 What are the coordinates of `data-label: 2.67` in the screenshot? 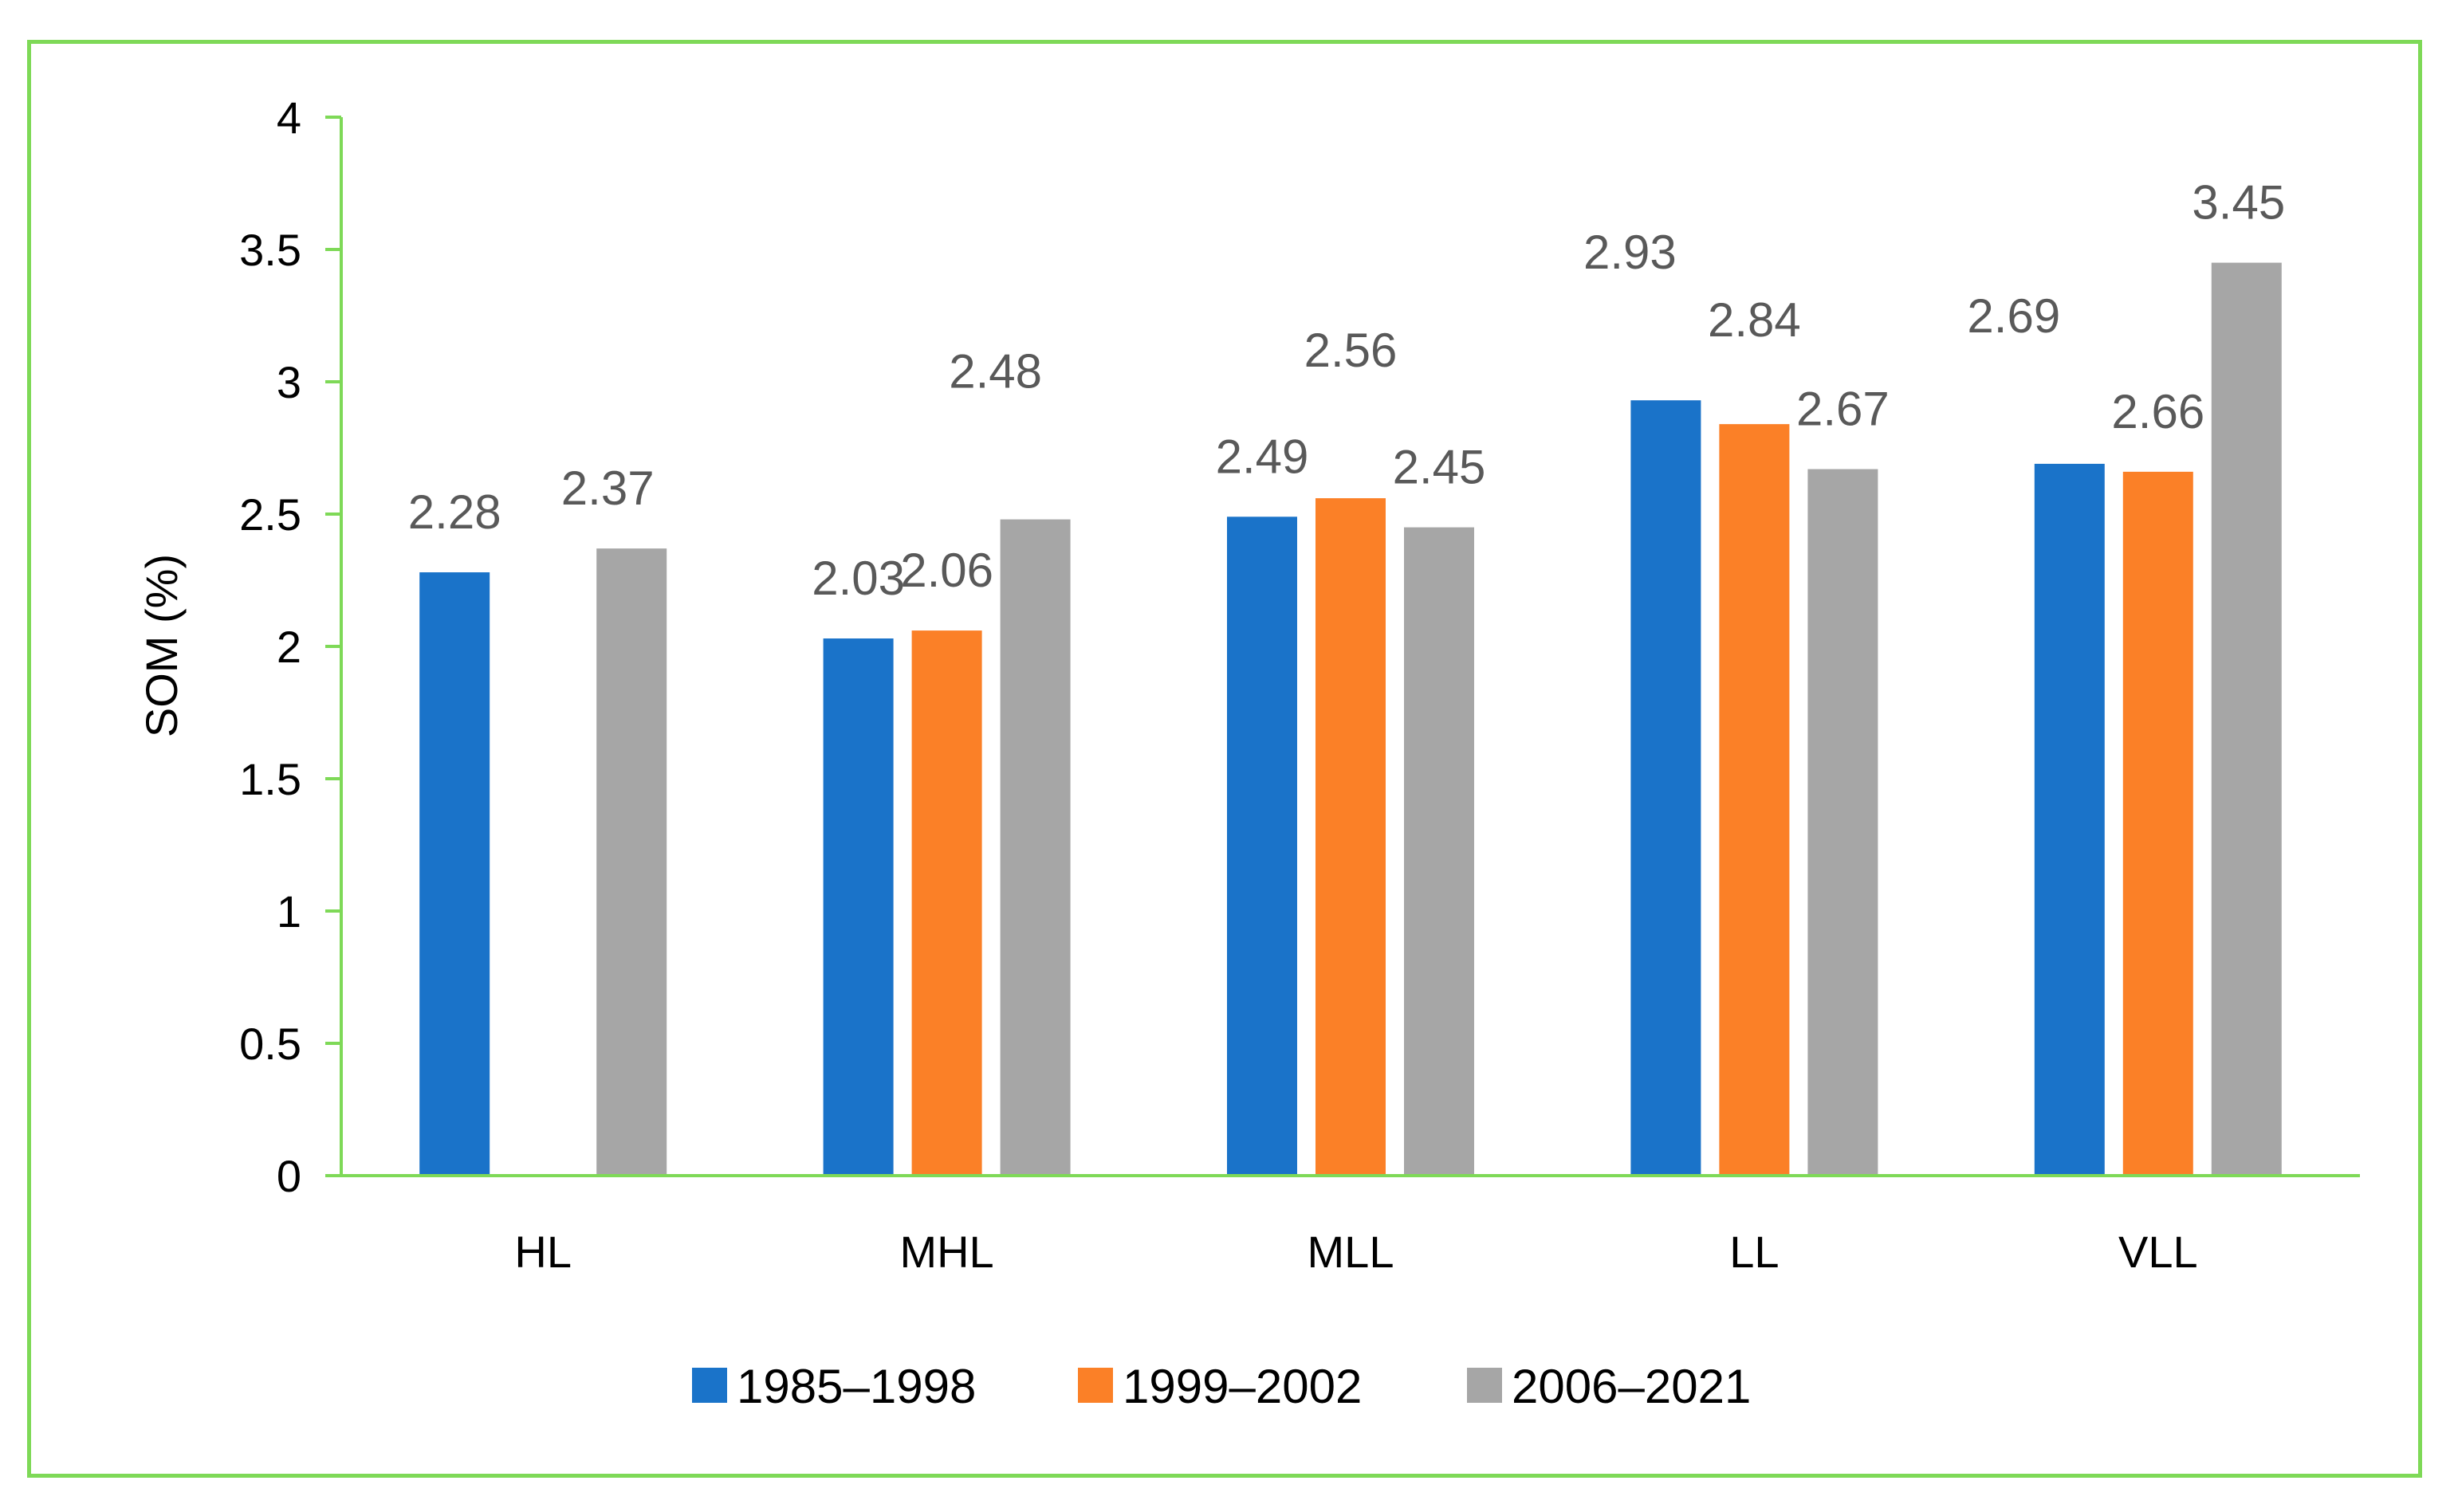 It's located at (1843, 409).